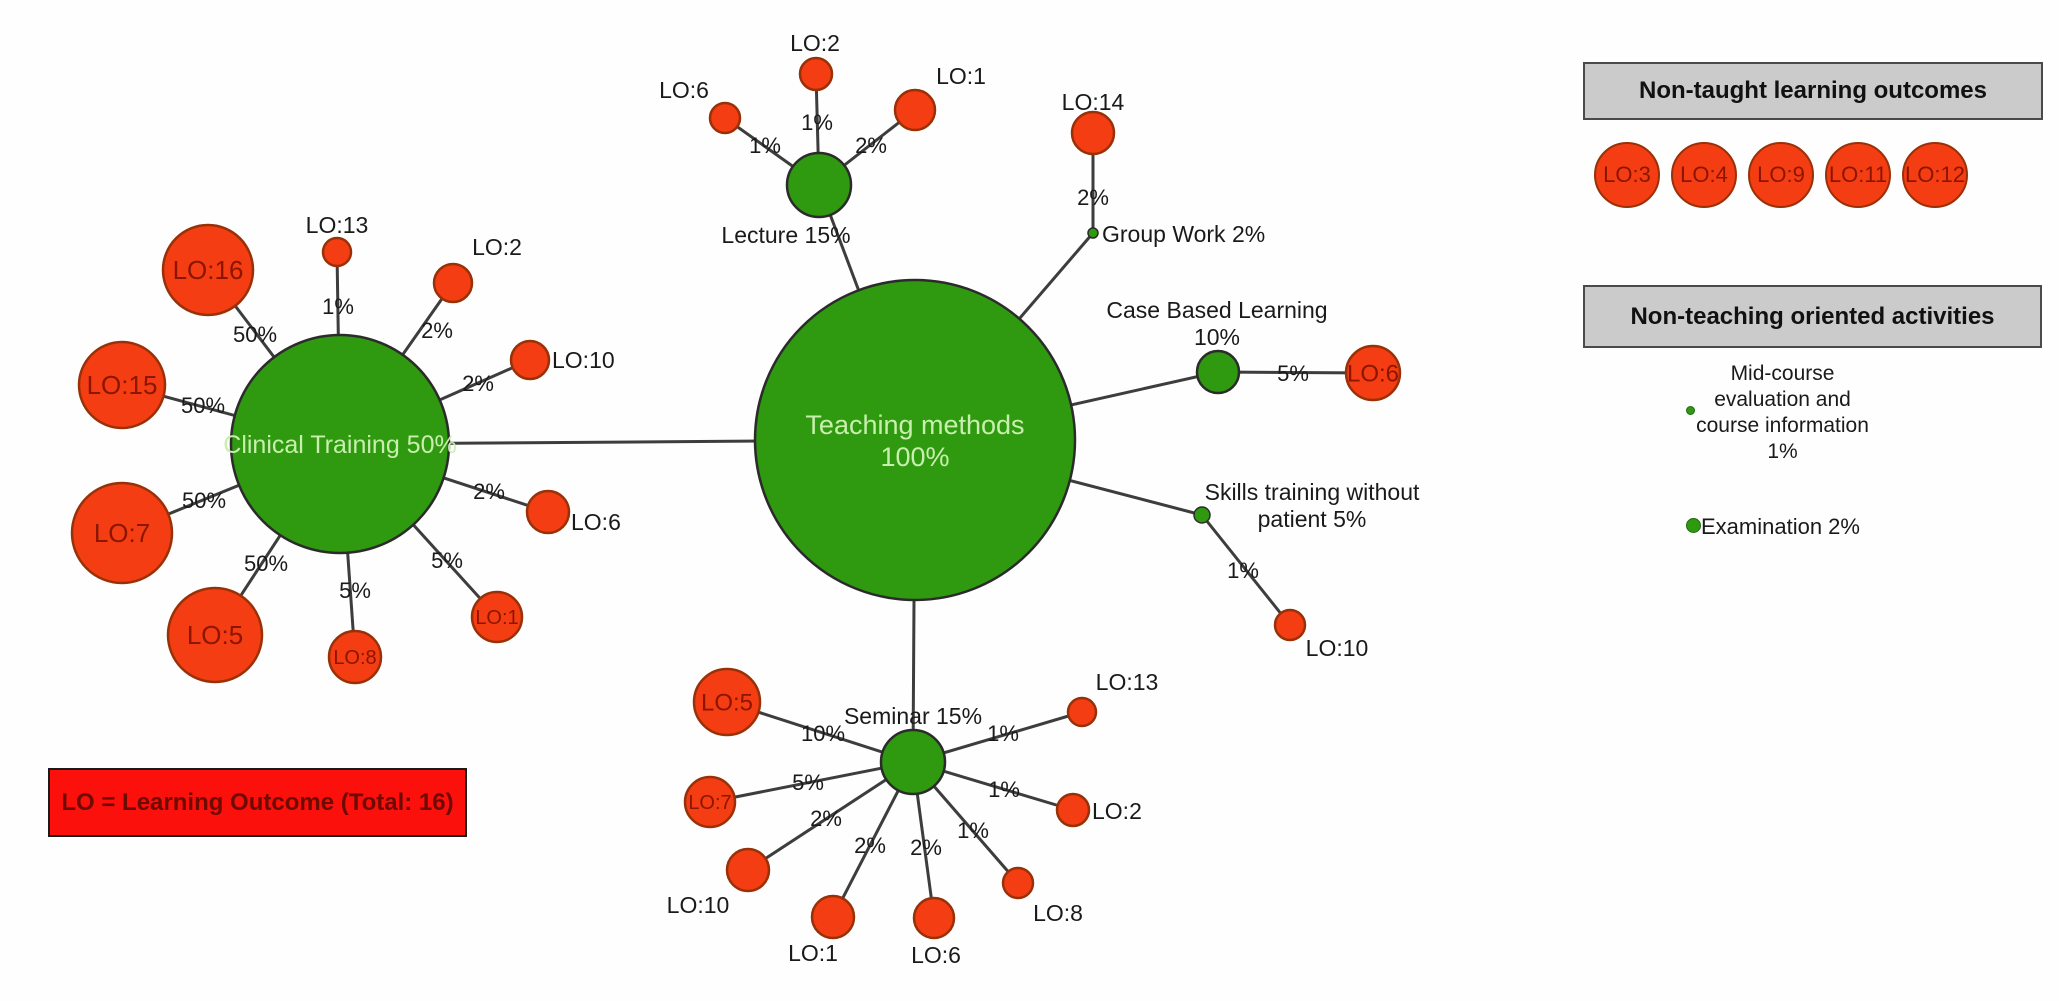  I want to click on edge-label-clinical-cl_lo7: 50%, so click(204, 500).